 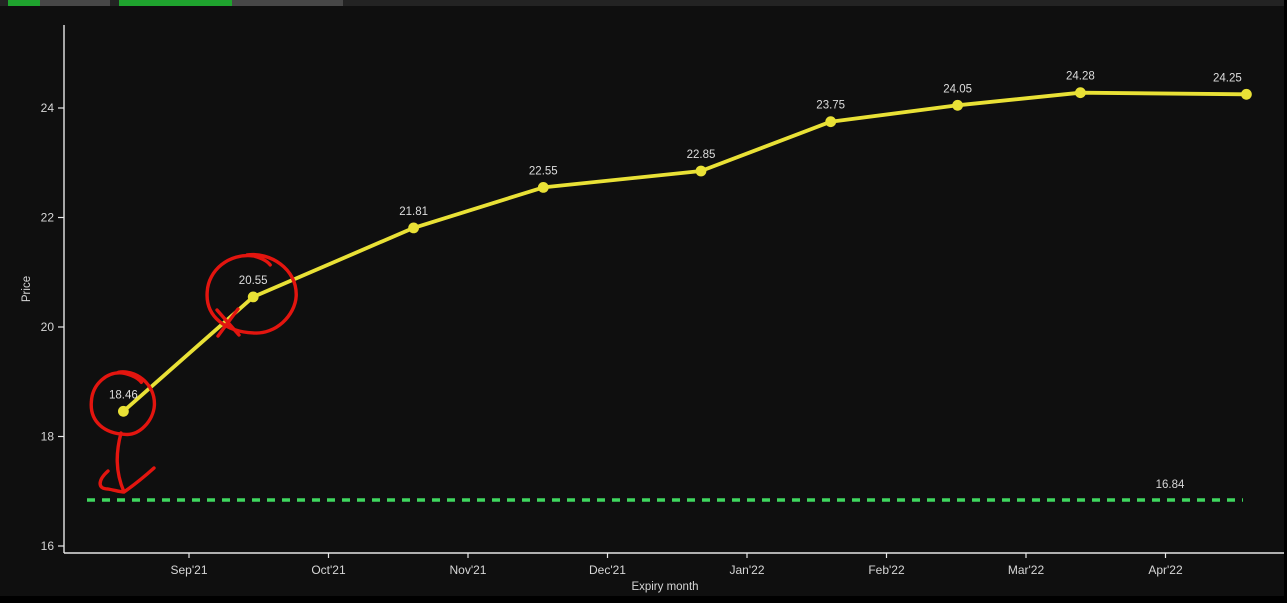 What do you see at coordinates (48, 437) in the screenshot?
I see `y-tick-label: 18` at bounding box center [48, 437].